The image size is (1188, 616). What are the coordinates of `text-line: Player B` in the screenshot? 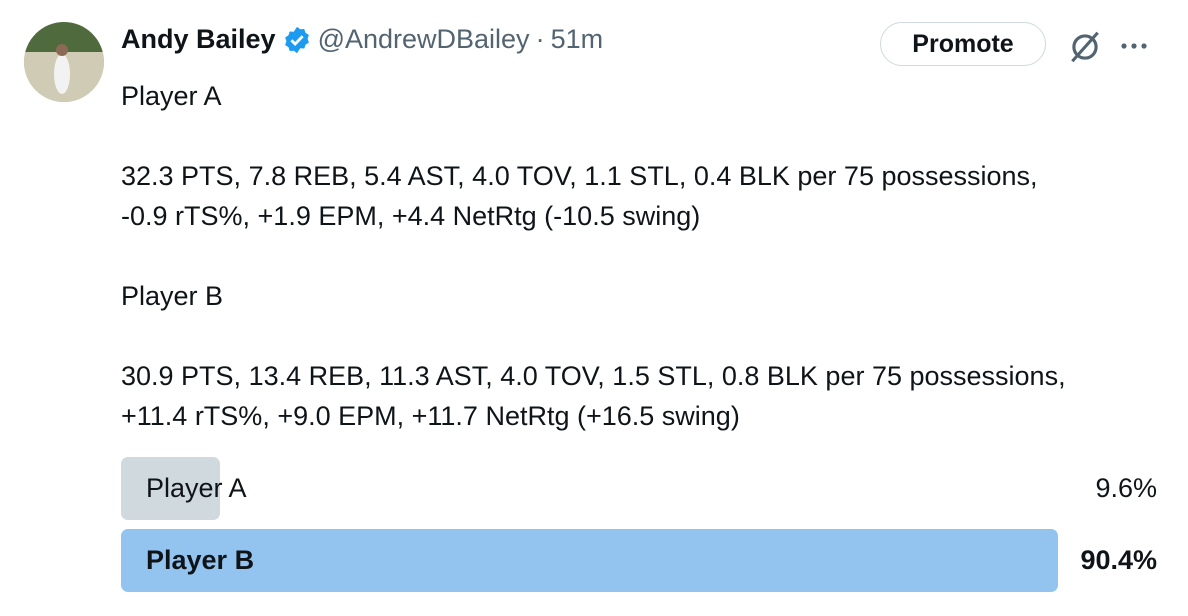 It's located at (172, 296).